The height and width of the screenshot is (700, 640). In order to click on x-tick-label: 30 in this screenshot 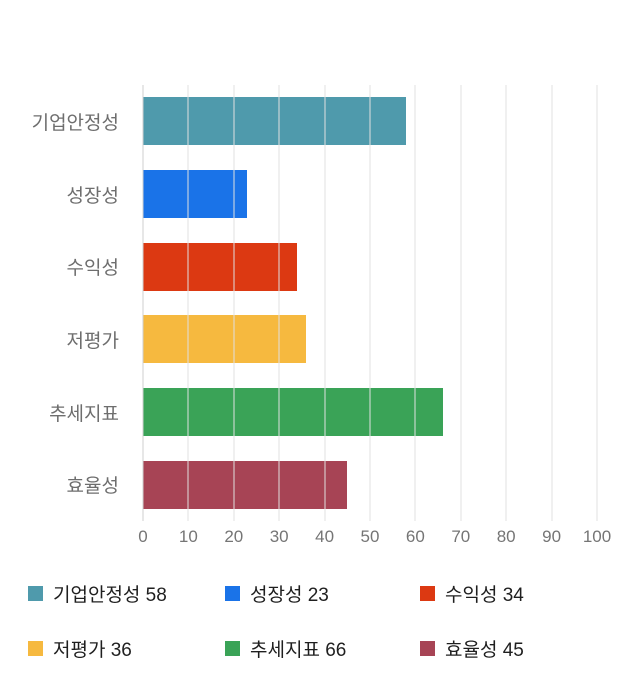, I will do `click(279, 536)`.